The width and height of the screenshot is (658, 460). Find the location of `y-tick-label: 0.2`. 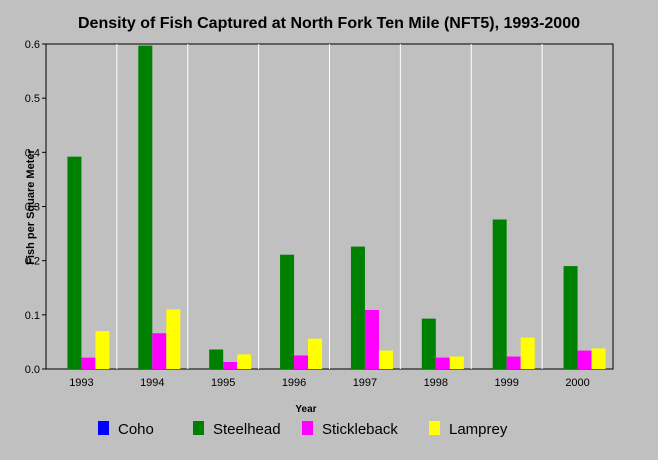

y-tick-label: 0.2 is located at coordinates (32, 262).